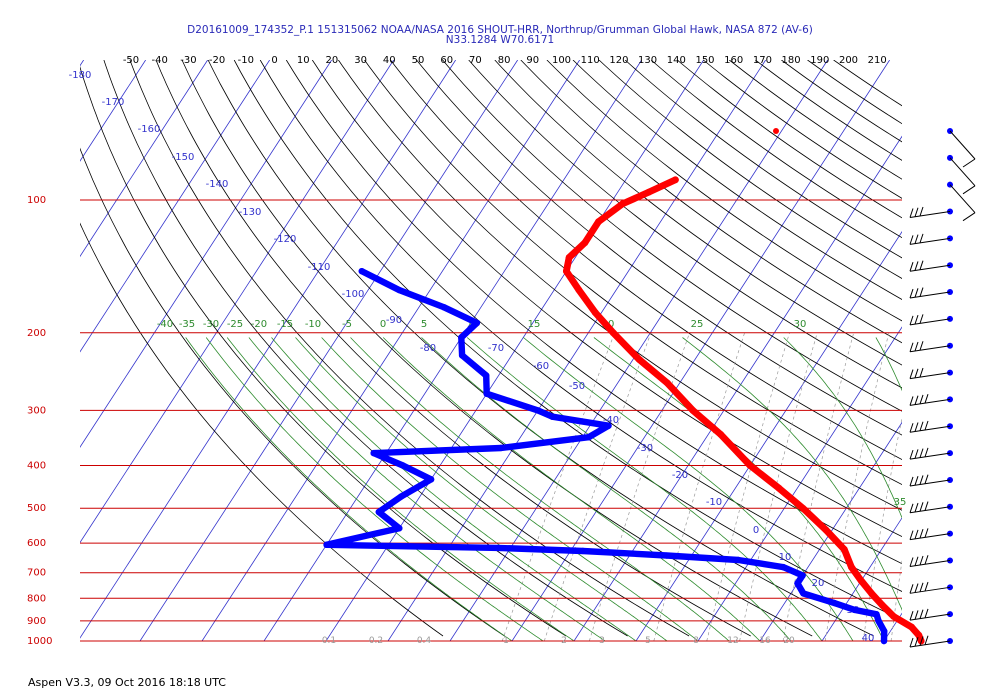 The image size is (1000, 700). What do you see at coordinates (704, 60) in the screenshot?
I see `top-scale-label: 150` at bounding box center [704, 60].